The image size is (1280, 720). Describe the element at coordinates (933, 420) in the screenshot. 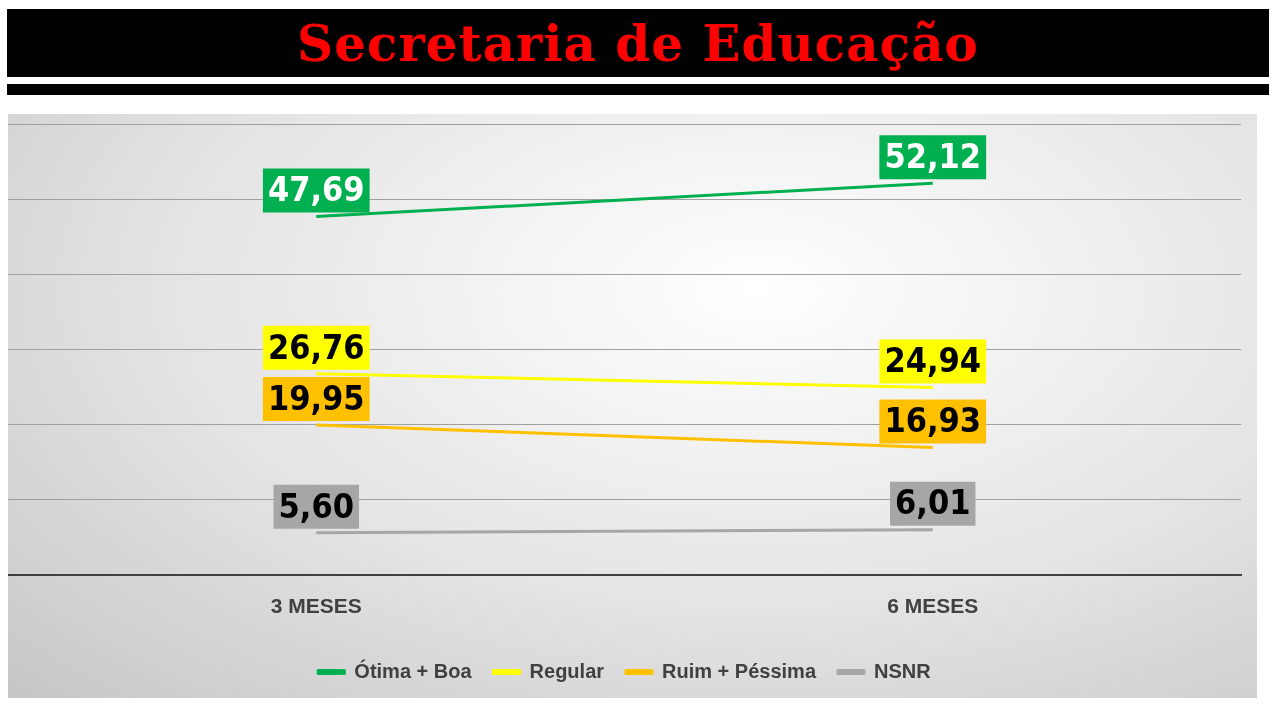

I see `data-label: 16,93` at that location.